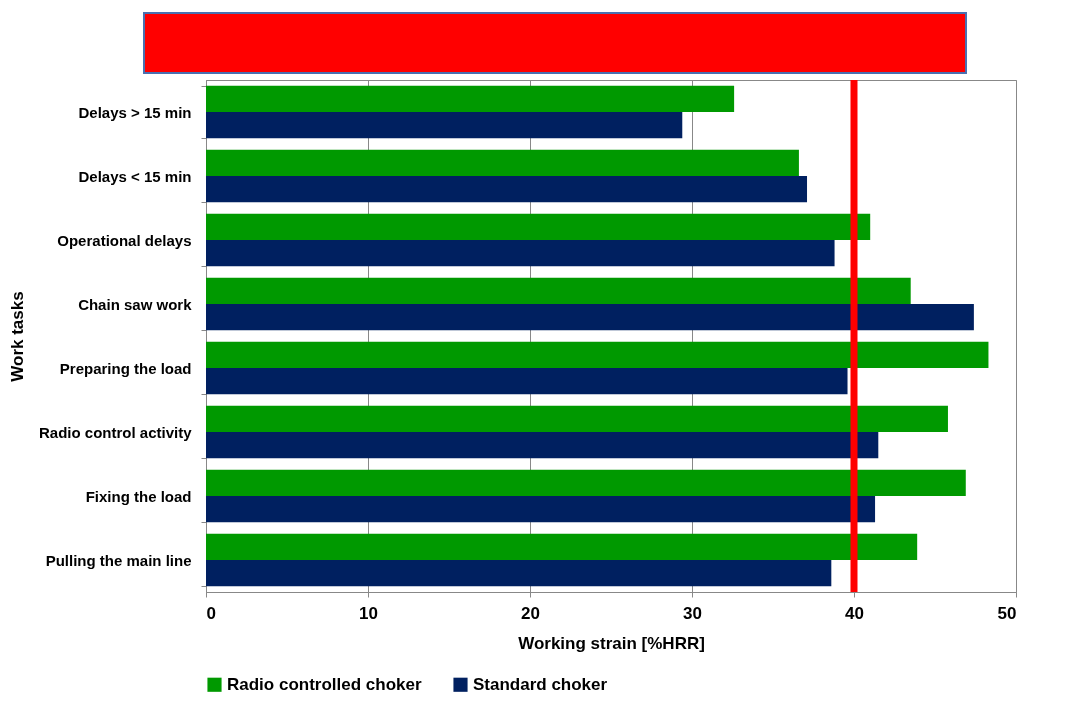 The height and width of the screenshot is (720, 1070). What do you see at coordinates (115, 432) in the screenshot?
I see `y-tick-label: Radio control activity` at bounding box center [115, 432].